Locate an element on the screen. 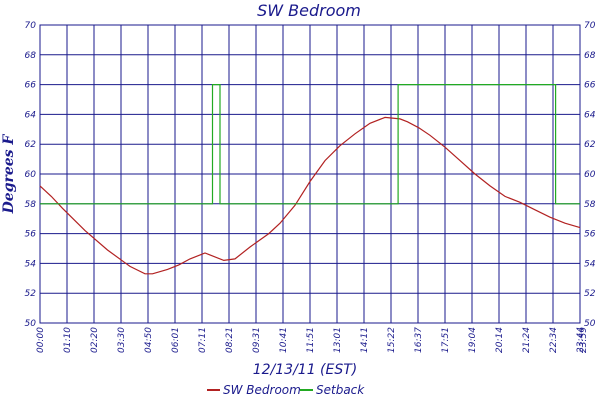 This screenshot has height=400, width=600. y-tick-label-right: 52 is located at coordinates (590, 294).